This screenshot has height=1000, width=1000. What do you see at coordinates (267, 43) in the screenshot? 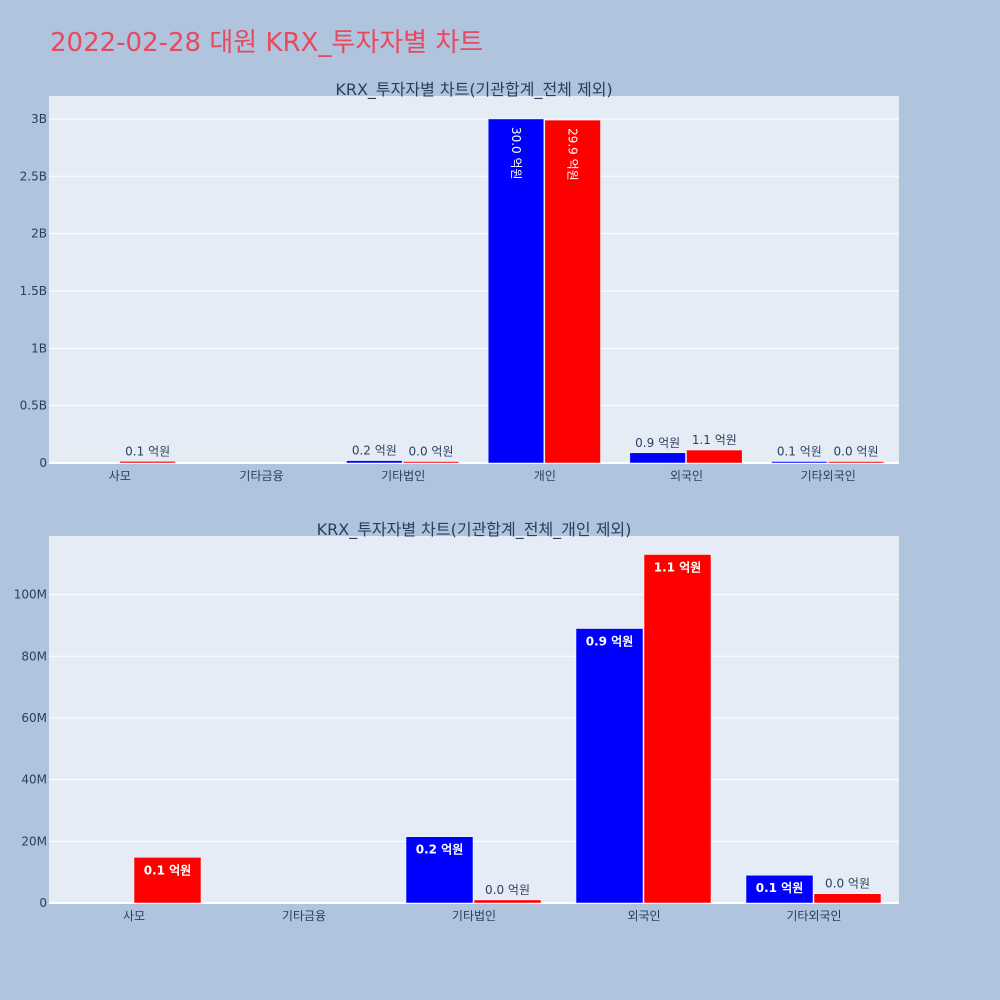
I see `page-title: 2022-02-28 대원 KRX_투자자별 차트` at bounding box center [267, 43].